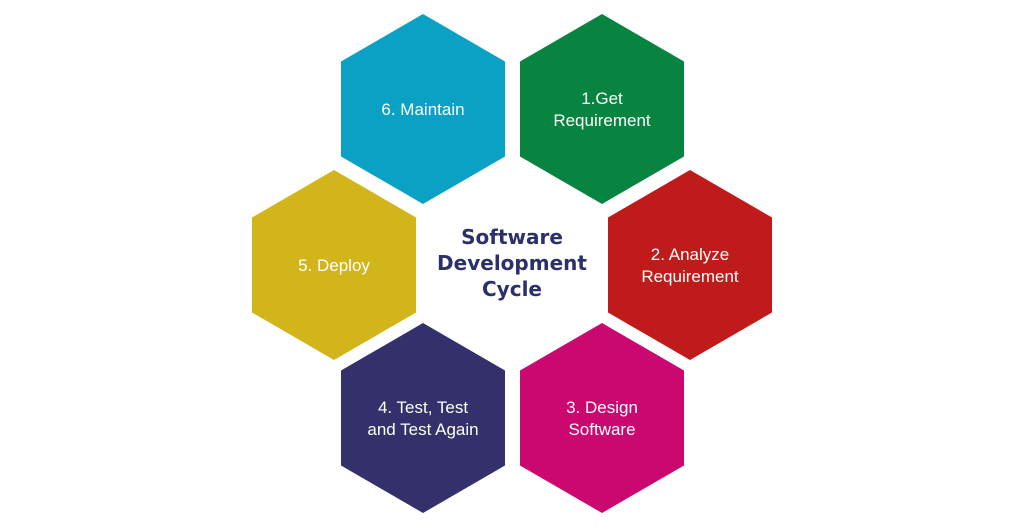  Describe the element at coordinates (602, 98) in the screenshot. I see `hexagon-label-get-requirement-line-1: 1.Get` at that location.